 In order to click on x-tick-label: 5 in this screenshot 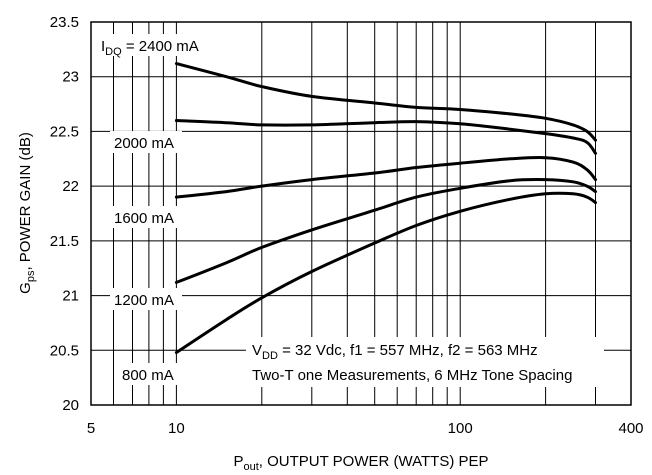, I will do `click(91, 428)`.